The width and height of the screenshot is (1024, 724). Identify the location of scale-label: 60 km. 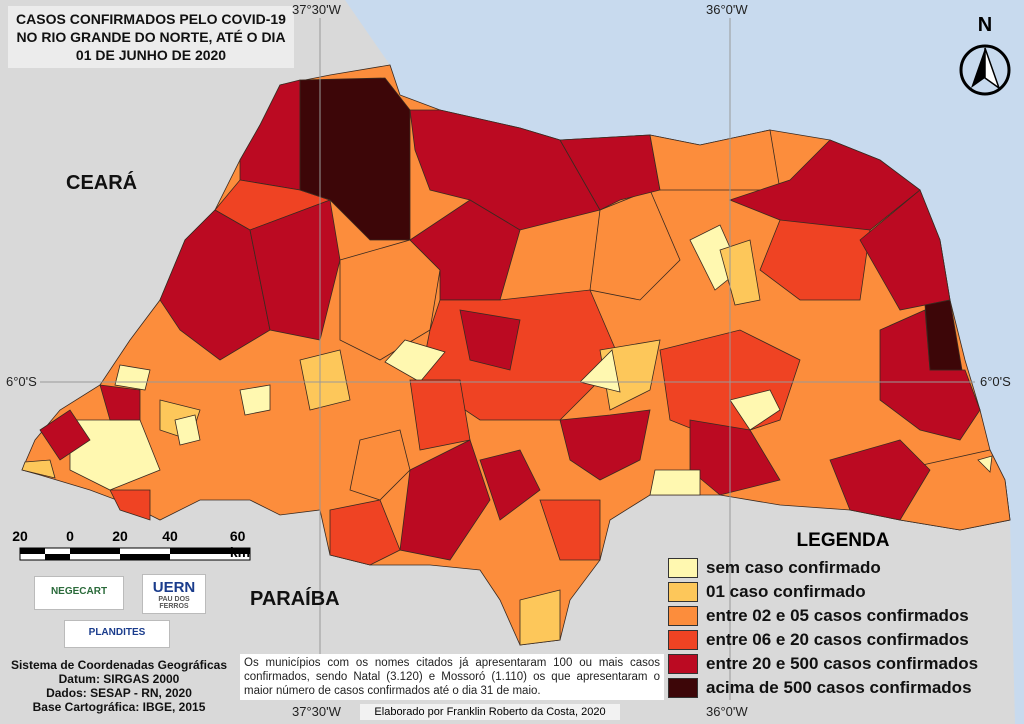
(240, 544).